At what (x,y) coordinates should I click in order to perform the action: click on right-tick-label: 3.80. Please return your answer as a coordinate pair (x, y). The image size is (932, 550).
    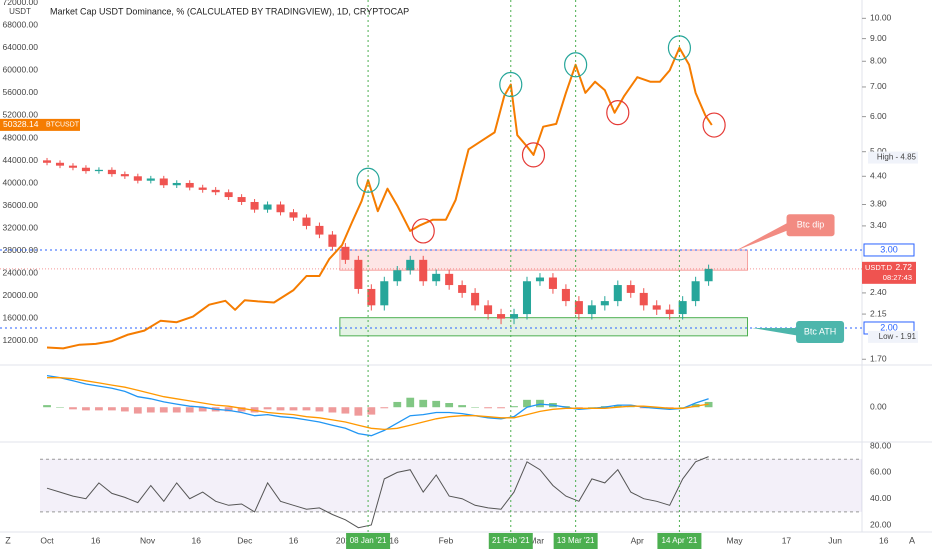
    Looking at the image, I should click on (878, 204).